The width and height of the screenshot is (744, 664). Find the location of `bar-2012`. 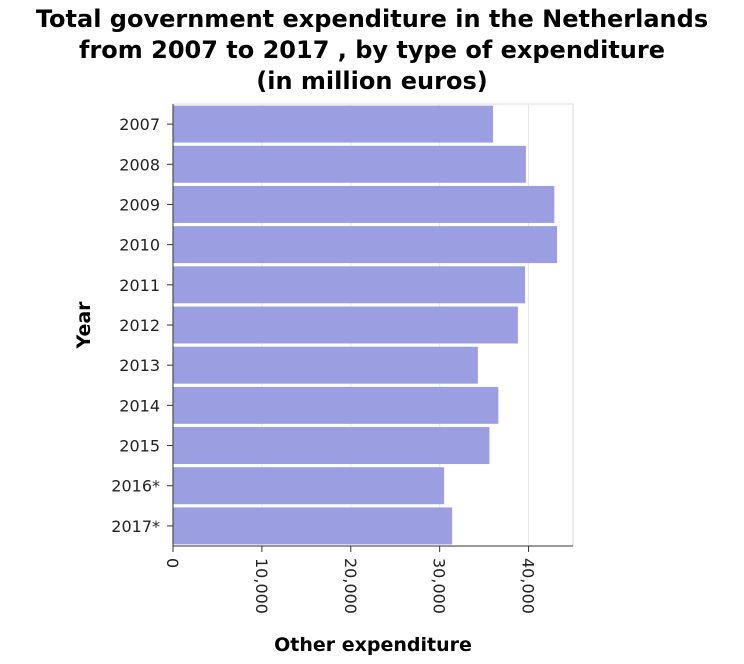

bar-2012 is located at coordinates (345, 325).